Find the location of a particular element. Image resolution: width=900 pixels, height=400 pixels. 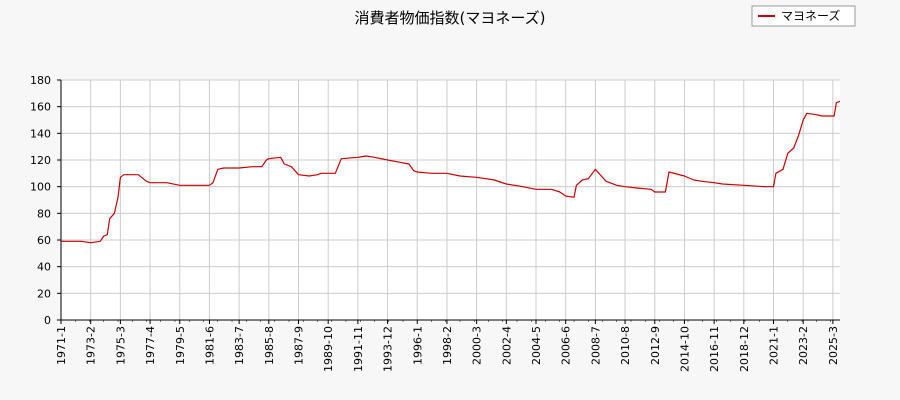

y-tick-label: 120 is located at coordinates (40, 160).